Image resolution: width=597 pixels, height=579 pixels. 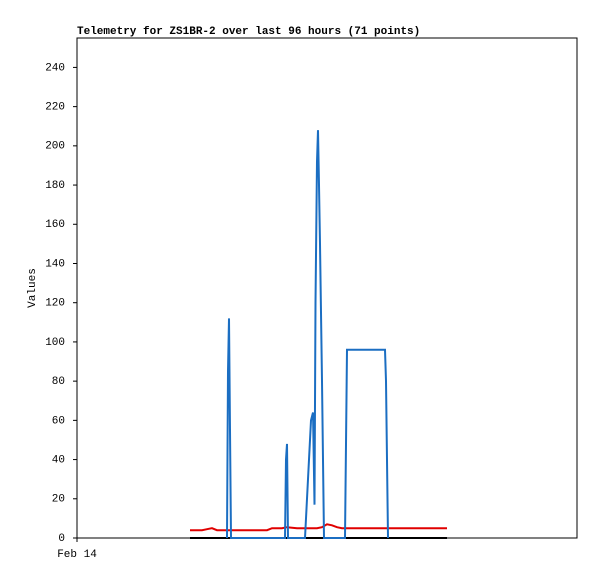 I want to click on y-tick-label: 40, so click(x=58, y=460).